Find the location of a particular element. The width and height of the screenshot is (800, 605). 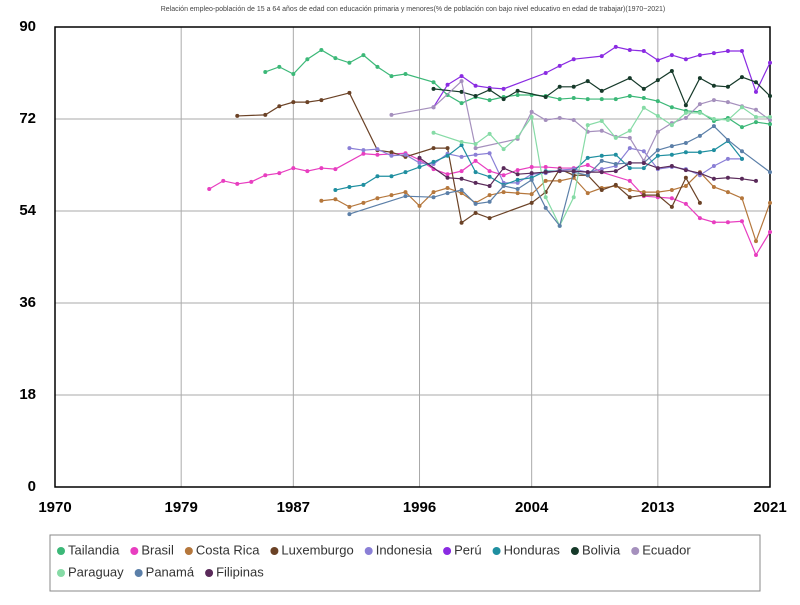

x-tick-label: 2004 is located at coordinates (532, 507).